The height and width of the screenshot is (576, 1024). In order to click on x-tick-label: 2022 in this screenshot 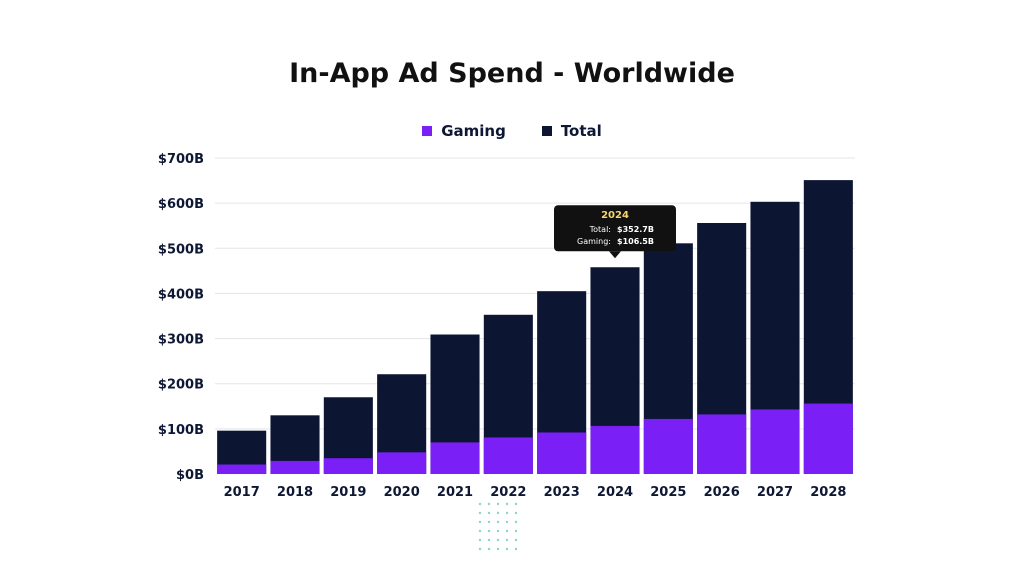, I will do `click(508, 492)`.